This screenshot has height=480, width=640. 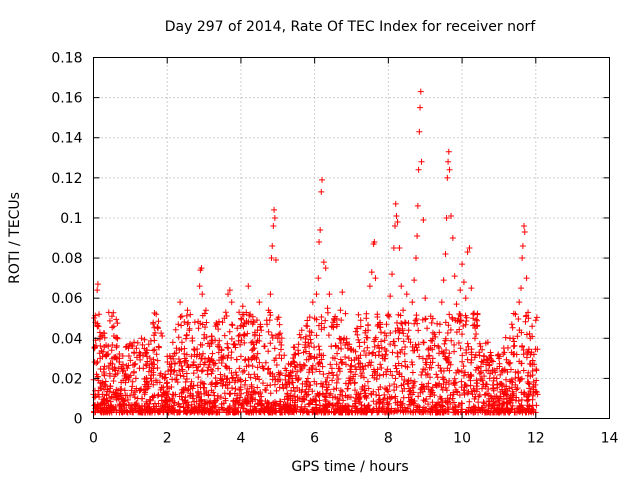 I want to click on y-tick-labels: 0 0.02 0.04 0.06 0.08 0.1 0.12 0.14 0.16 0.18, so click(x=66, y=239).